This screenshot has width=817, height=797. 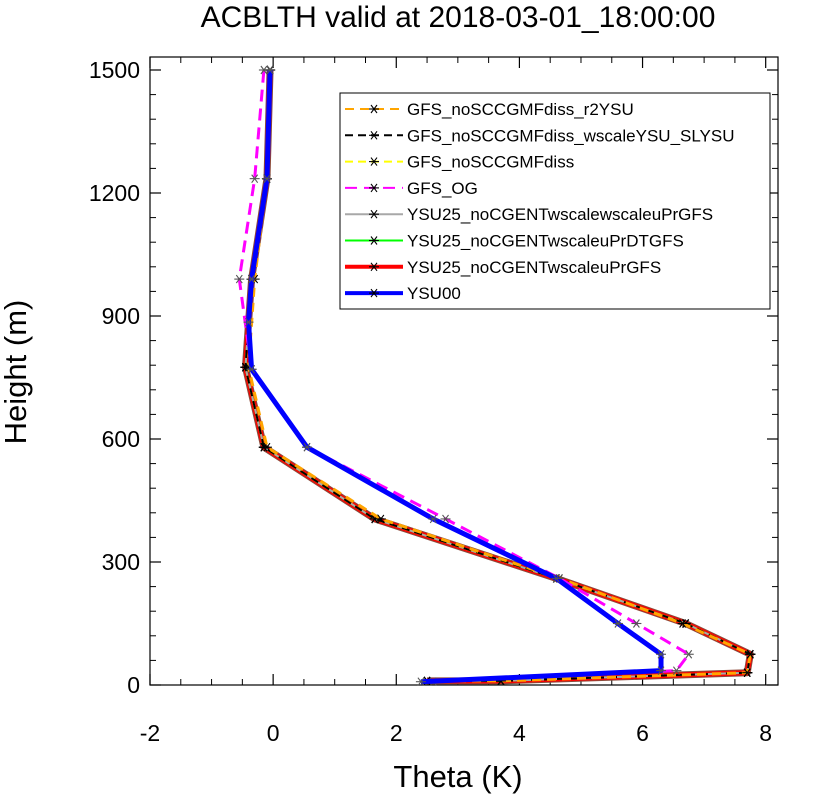 I want to click on x-tick-label: 6, so click(x=642, y=733).